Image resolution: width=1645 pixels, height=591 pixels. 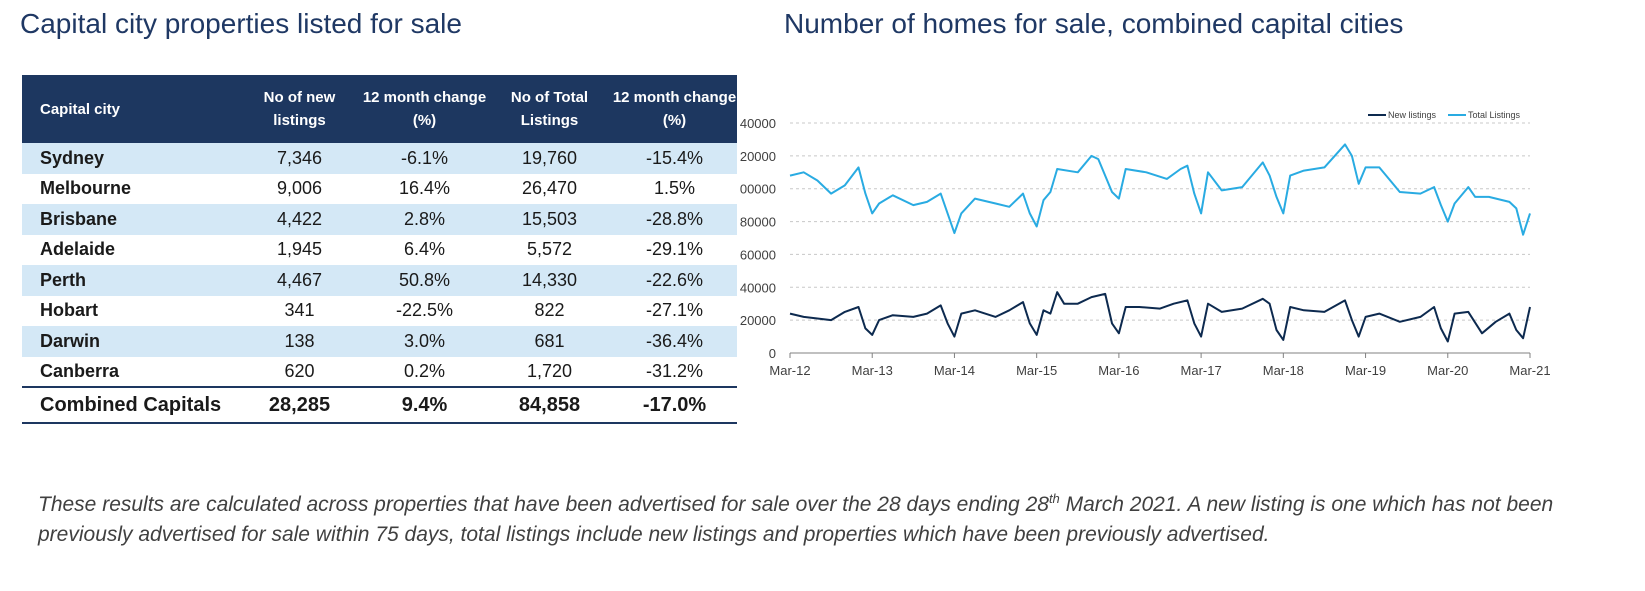 I want to click on city-name: Perth, so click(x=129, y=280).